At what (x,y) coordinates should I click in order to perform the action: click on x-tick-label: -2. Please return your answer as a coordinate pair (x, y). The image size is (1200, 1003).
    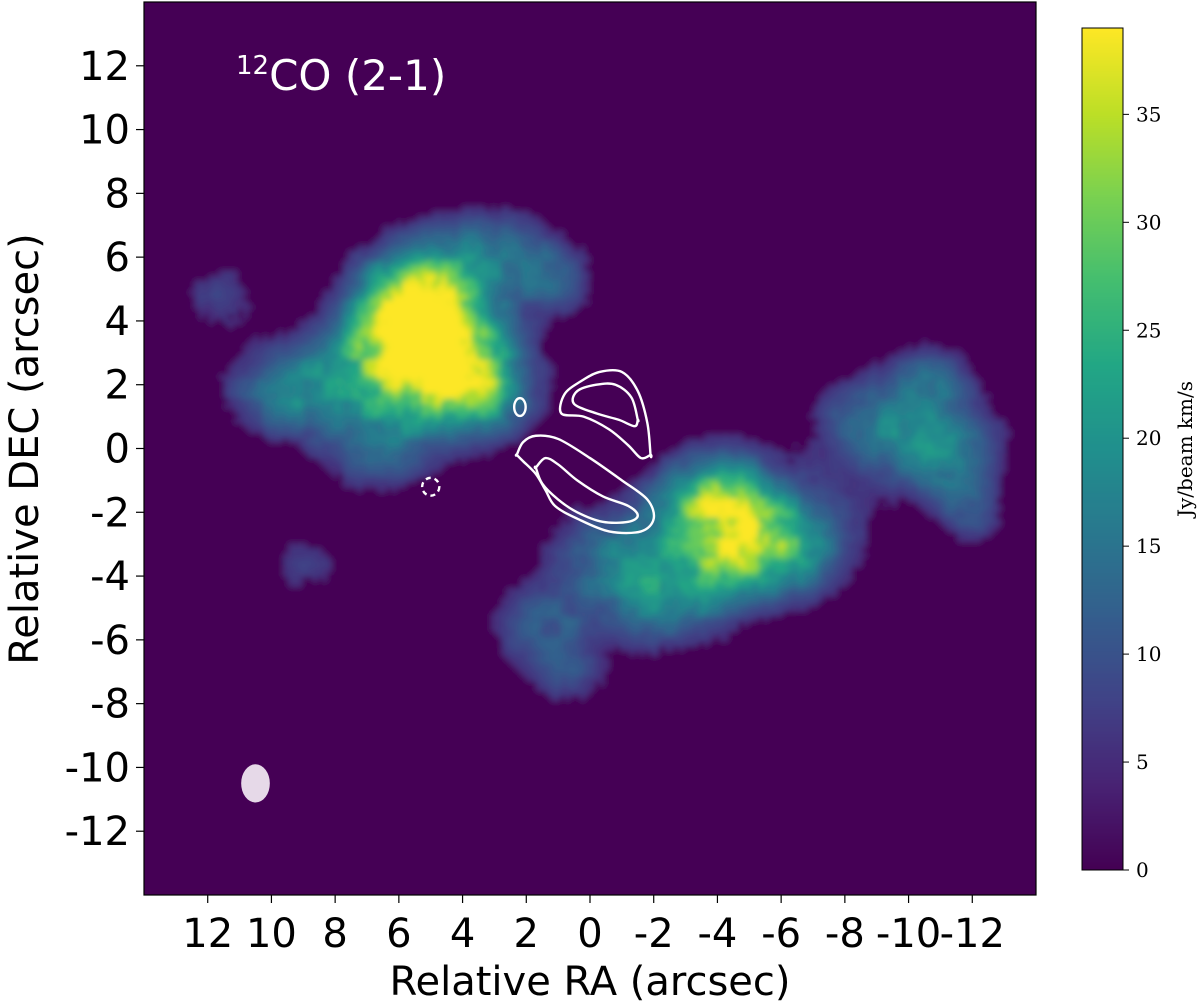
    Looking at the image, I should click on (654, 934).